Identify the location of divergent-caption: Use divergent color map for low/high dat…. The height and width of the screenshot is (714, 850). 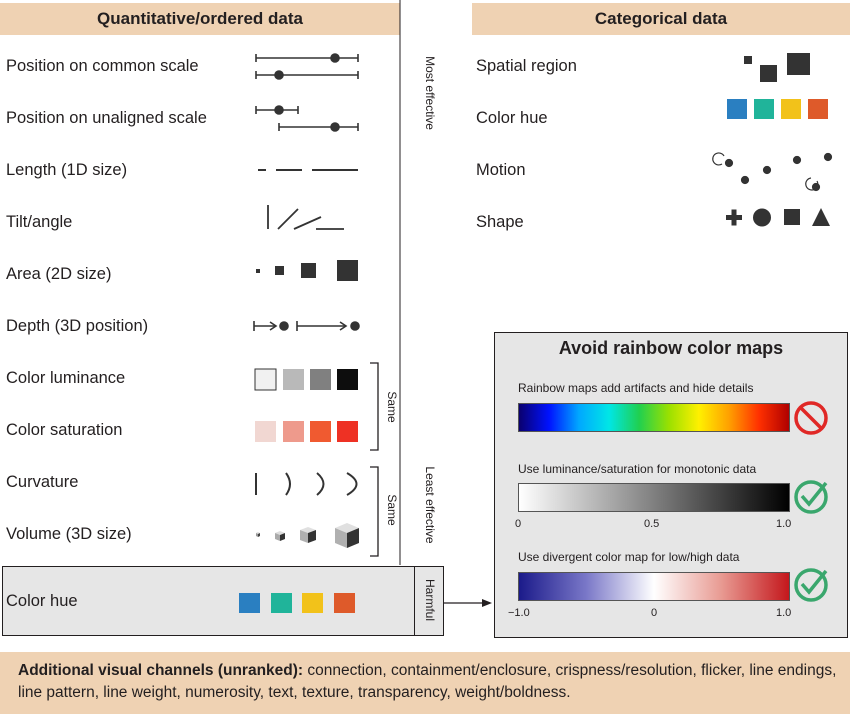
(629, 557).